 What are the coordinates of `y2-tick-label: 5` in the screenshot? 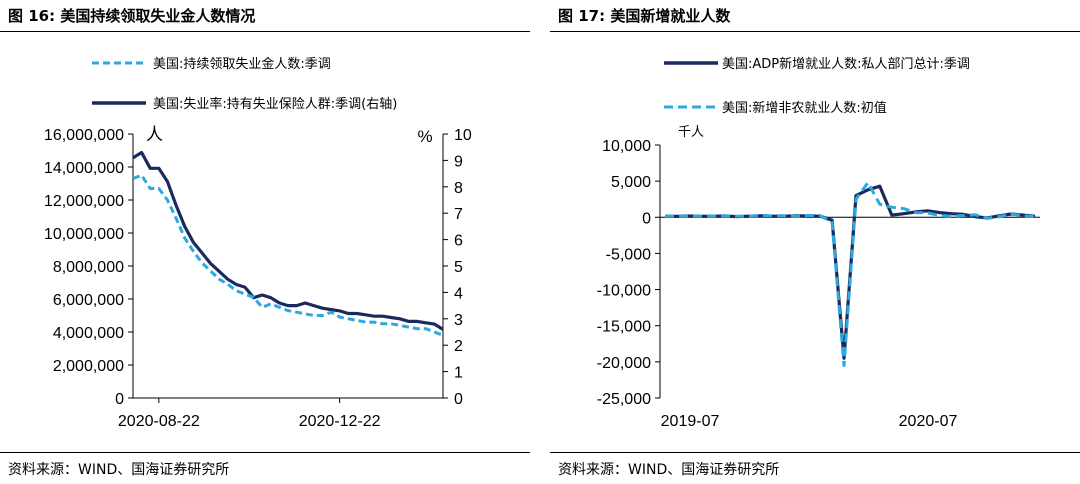 It's located at (458, 267).